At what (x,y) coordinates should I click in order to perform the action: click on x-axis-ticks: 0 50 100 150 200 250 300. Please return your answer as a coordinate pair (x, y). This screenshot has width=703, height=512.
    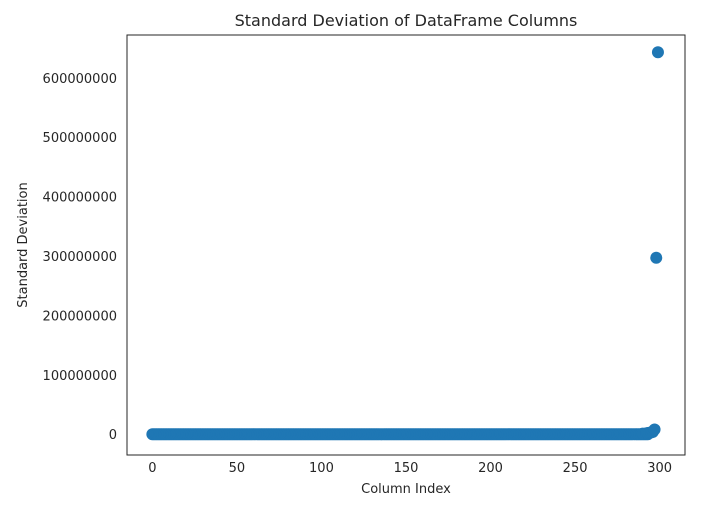
    Looking at the image, I should click on (410, 468).